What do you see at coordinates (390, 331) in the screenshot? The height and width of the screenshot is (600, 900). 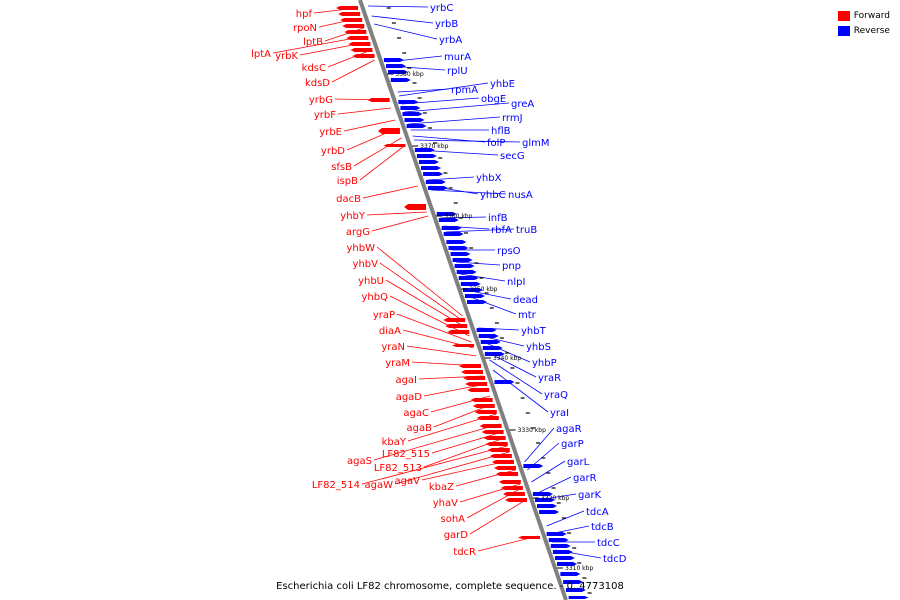 I see `forward-gene-label: diaA` at bounding box center [390, 331].